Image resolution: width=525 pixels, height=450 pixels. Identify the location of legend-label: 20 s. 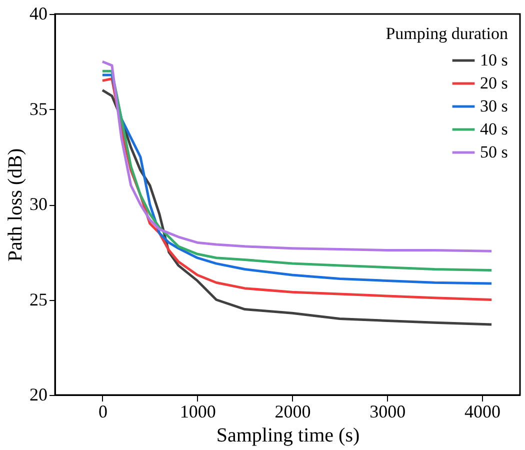
(494, 83).